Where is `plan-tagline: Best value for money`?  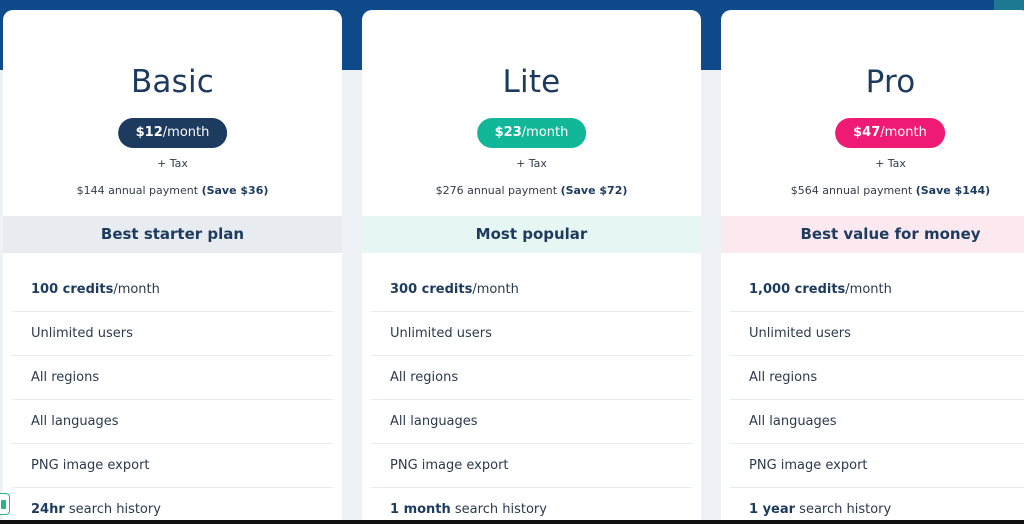
plan-tagline: Best value for money is located at coordinates (872, 234).